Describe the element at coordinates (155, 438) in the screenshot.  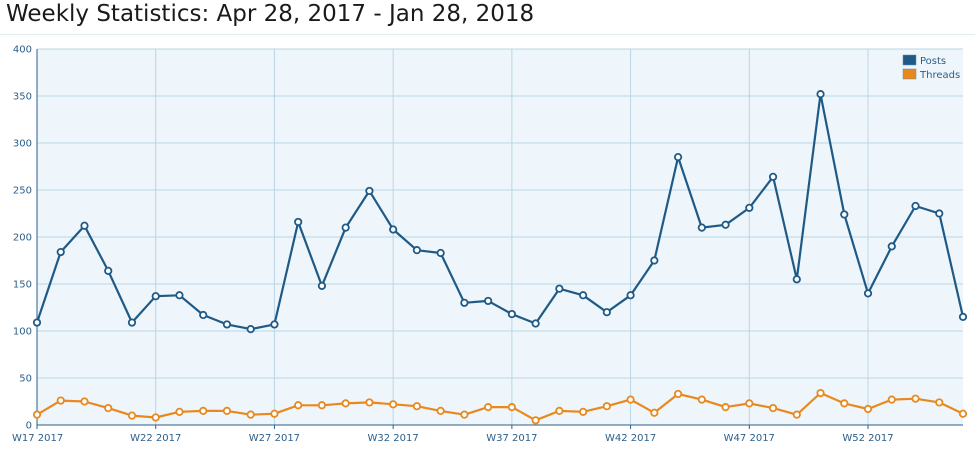
I see `x-tick-label: W22 2017` at that location.